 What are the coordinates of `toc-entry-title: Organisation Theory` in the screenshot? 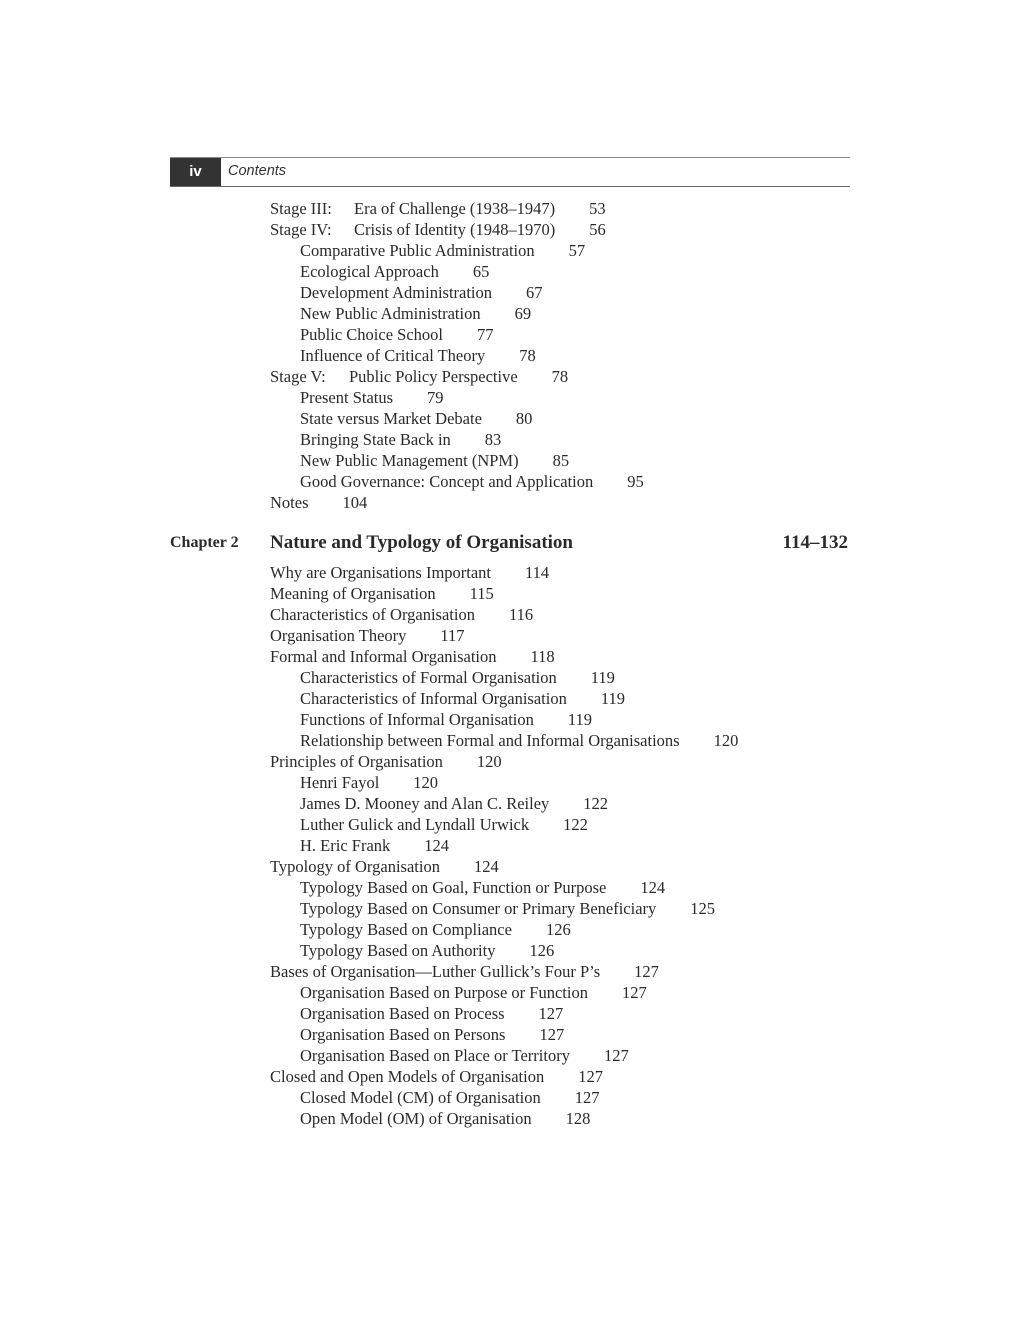 It's located at (338, 635).